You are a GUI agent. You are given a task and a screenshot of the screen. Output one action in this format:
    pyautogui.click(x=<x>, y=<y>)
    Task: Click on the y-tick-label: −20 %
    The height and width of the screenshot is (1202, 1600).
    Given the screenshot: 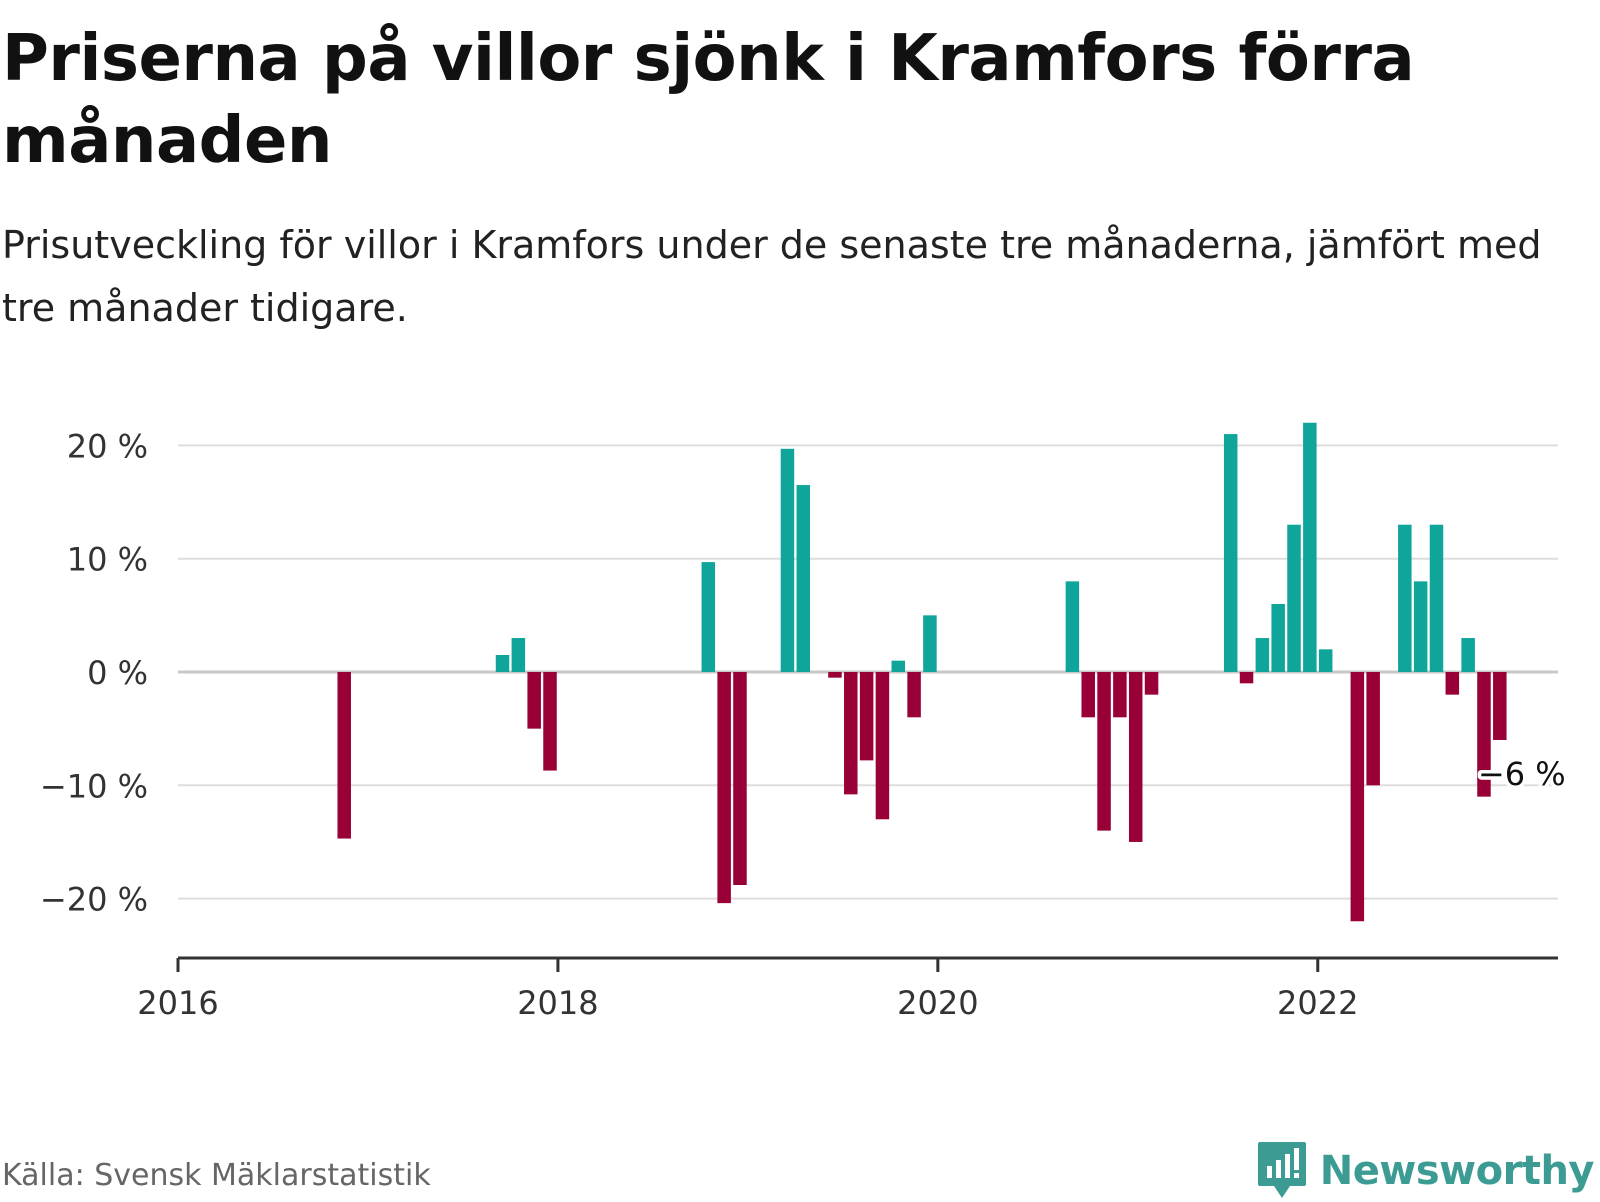 What is the action you would take?
    pyautogui.click(x=94, y=900)
    